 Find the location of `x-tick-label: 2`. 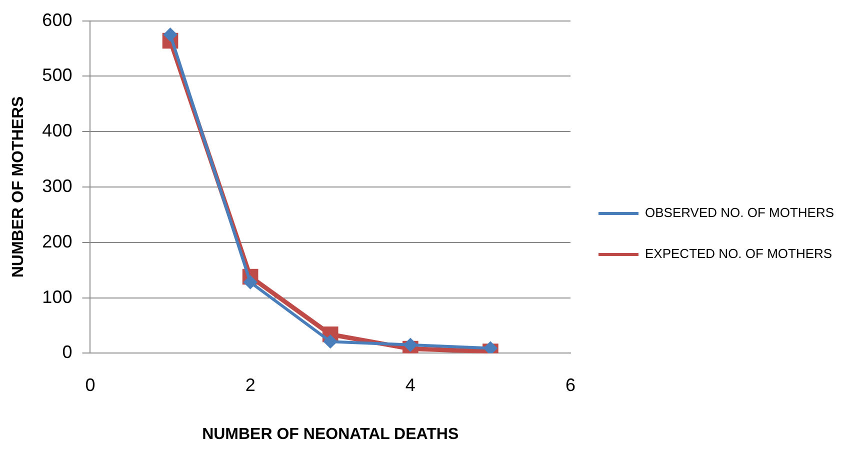

x-tick-label: 2 is located at coordinates (250, 384).